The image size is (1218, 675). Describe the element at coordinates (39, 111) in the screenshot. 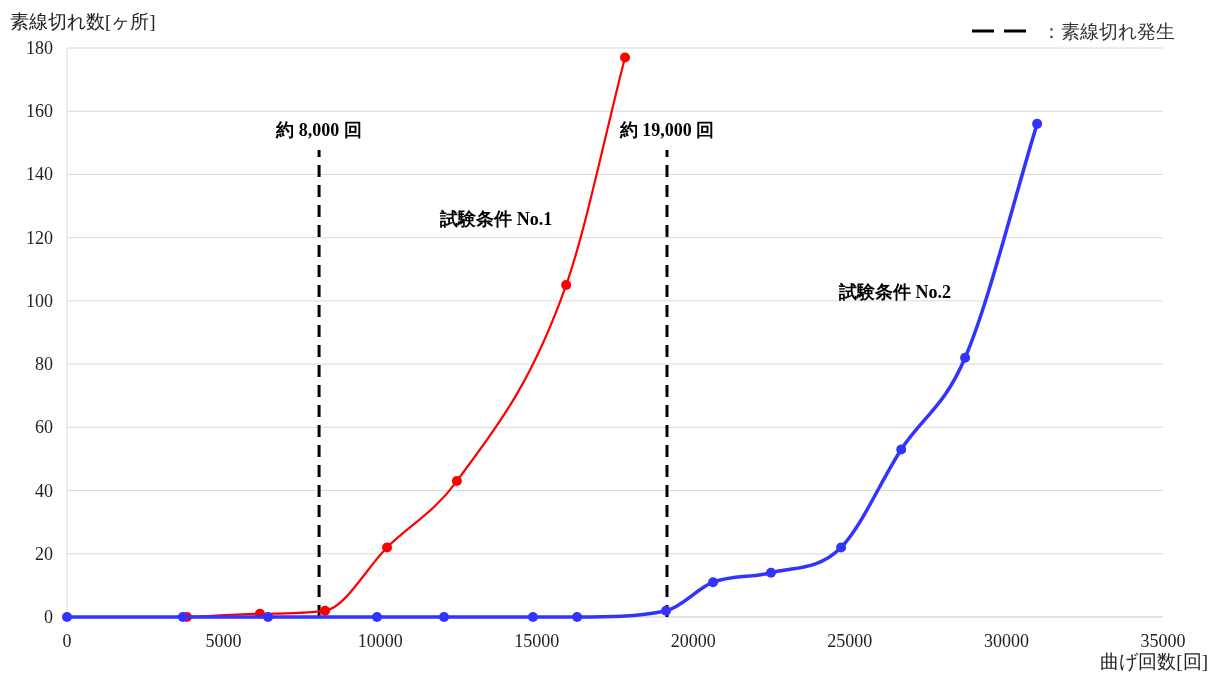

I see `y-tick-label: 160` at that location.